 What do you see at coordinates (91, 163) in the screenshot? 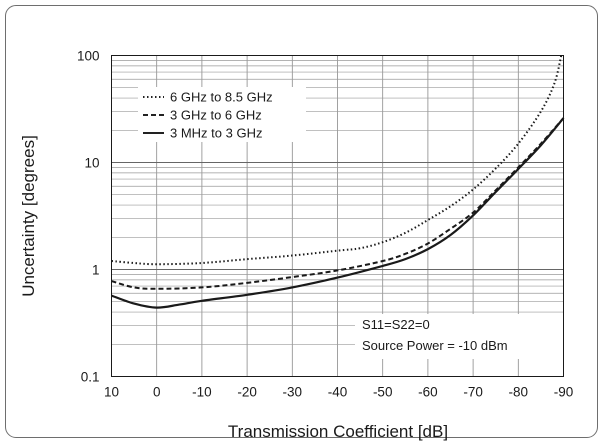
I see `y-tick-label: 10` at bounding box center [91, 163].